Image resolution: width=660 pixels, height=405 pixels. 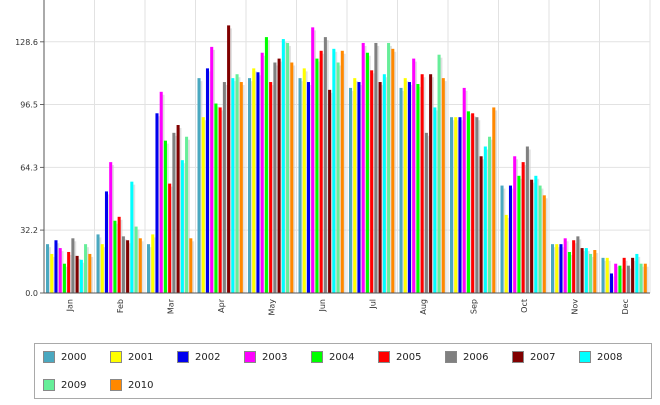 What do you see at coordinates (439, 174) in the screenshot?
I see `bar-2009-Aug` at bounding box center [439, 174].